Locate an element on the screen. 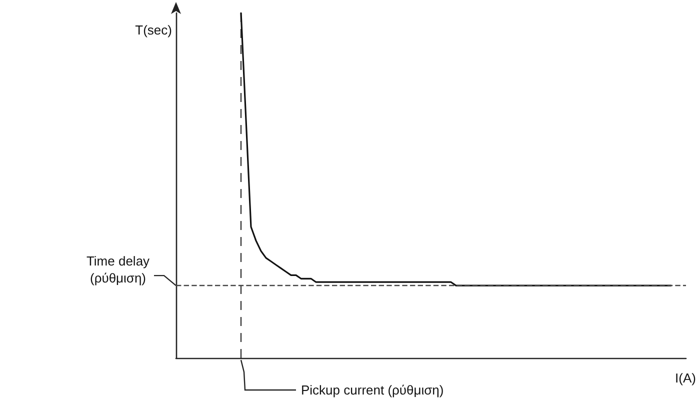  y-axis-title: T(sec) is located at coordinates (153, 30).